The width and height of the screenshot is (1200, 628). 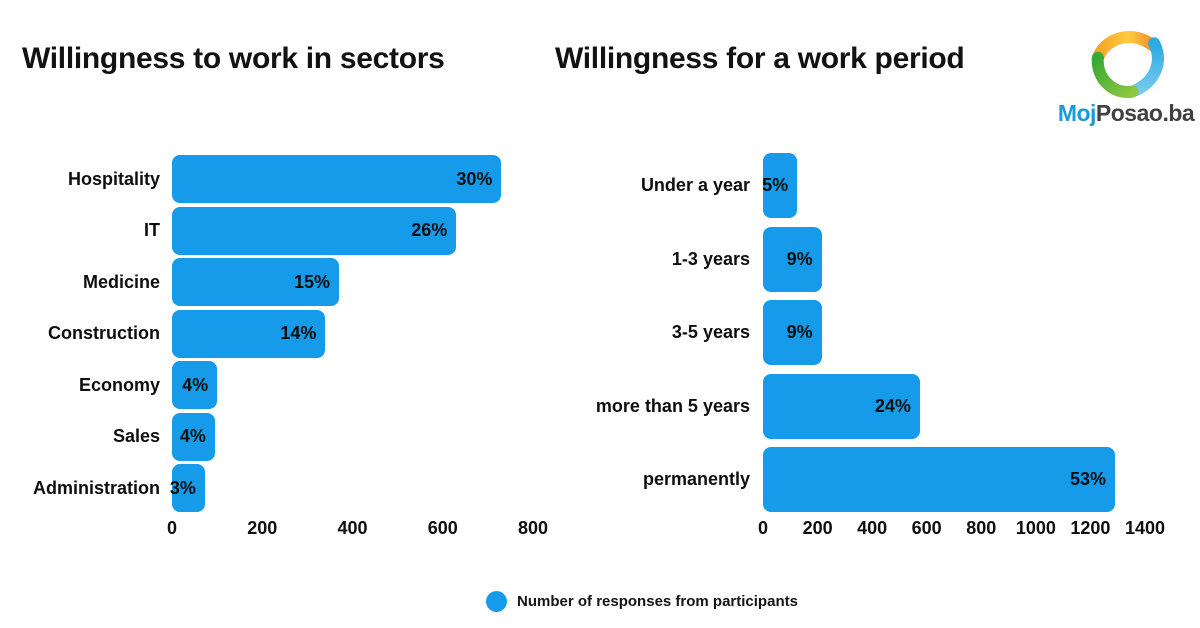 What do you see at coordinates (799, 258) in the screenshot?
I see `bar-value-label-1-3-years: 9%` at bounding box center [799, 258].